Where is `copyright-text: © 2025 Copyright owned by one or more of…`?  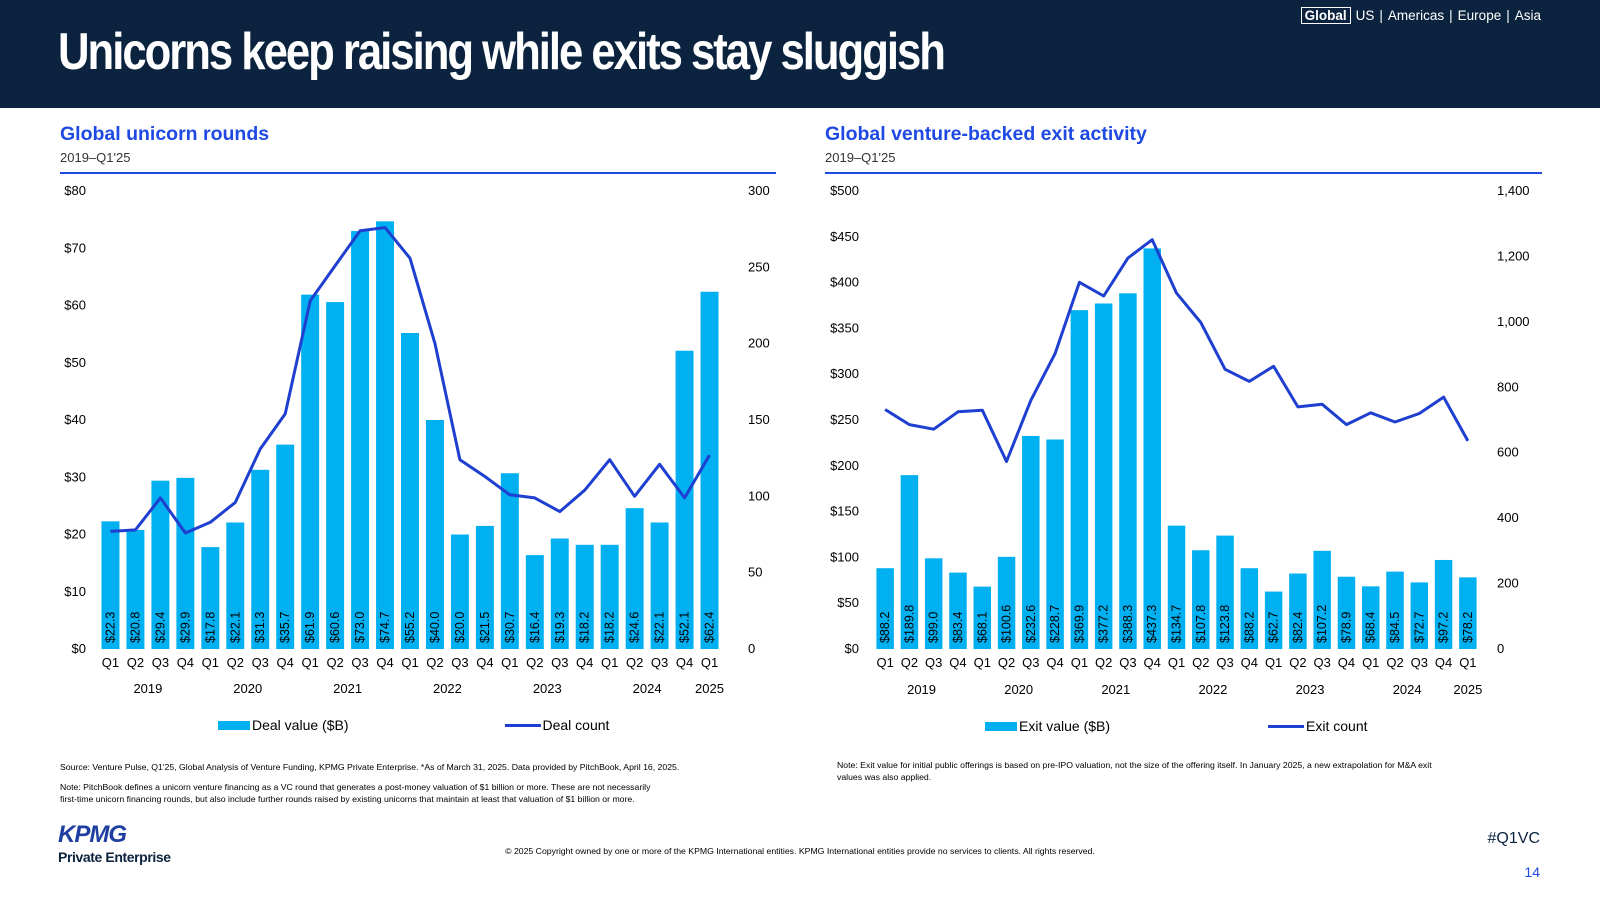 copyright-text: © 2025 Copyright owned by one or more of… is located at coordinates (800, 851).